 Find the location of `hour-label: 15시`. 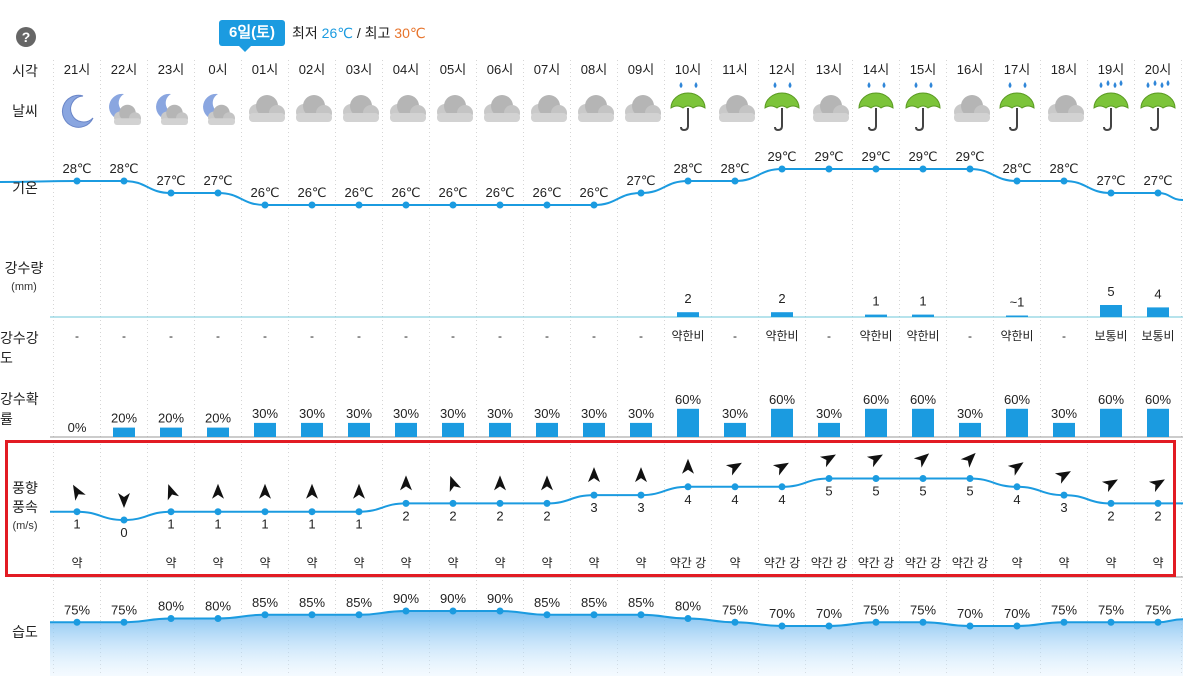

hour-label: 15시 is located at coordinates (923, 69).